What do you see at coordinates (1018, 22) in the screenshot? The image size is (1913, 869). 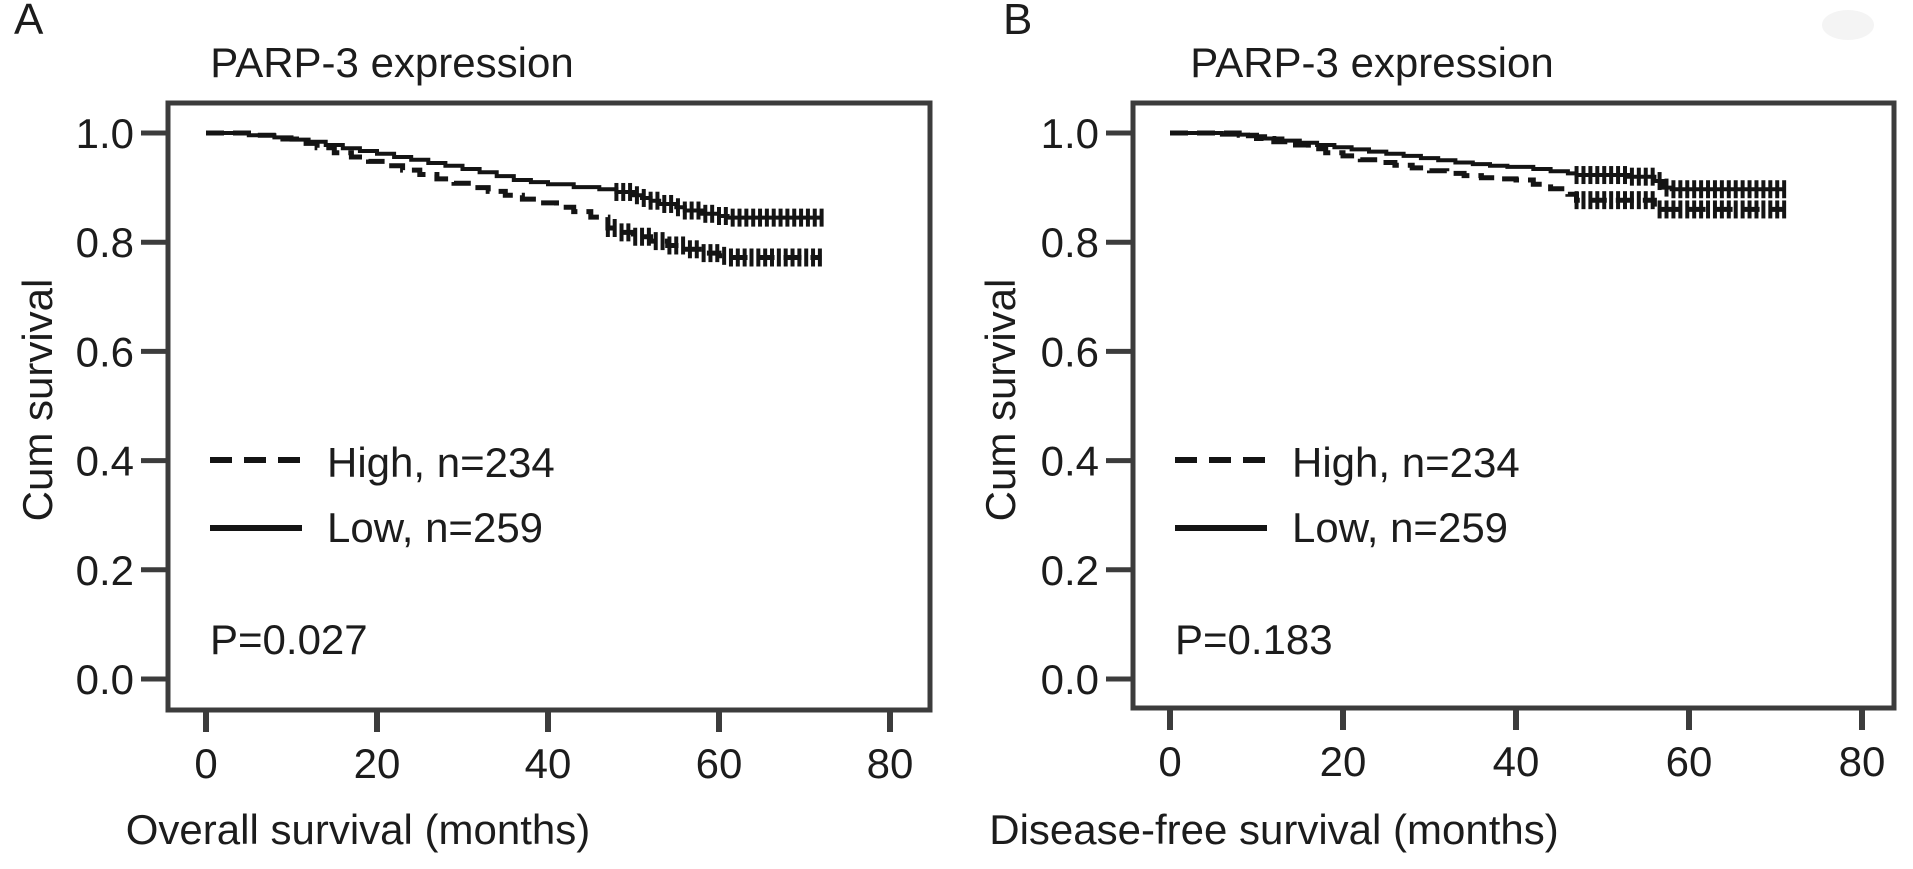 I see `panel-letter-b: B` at bounding box center [1018, 22].